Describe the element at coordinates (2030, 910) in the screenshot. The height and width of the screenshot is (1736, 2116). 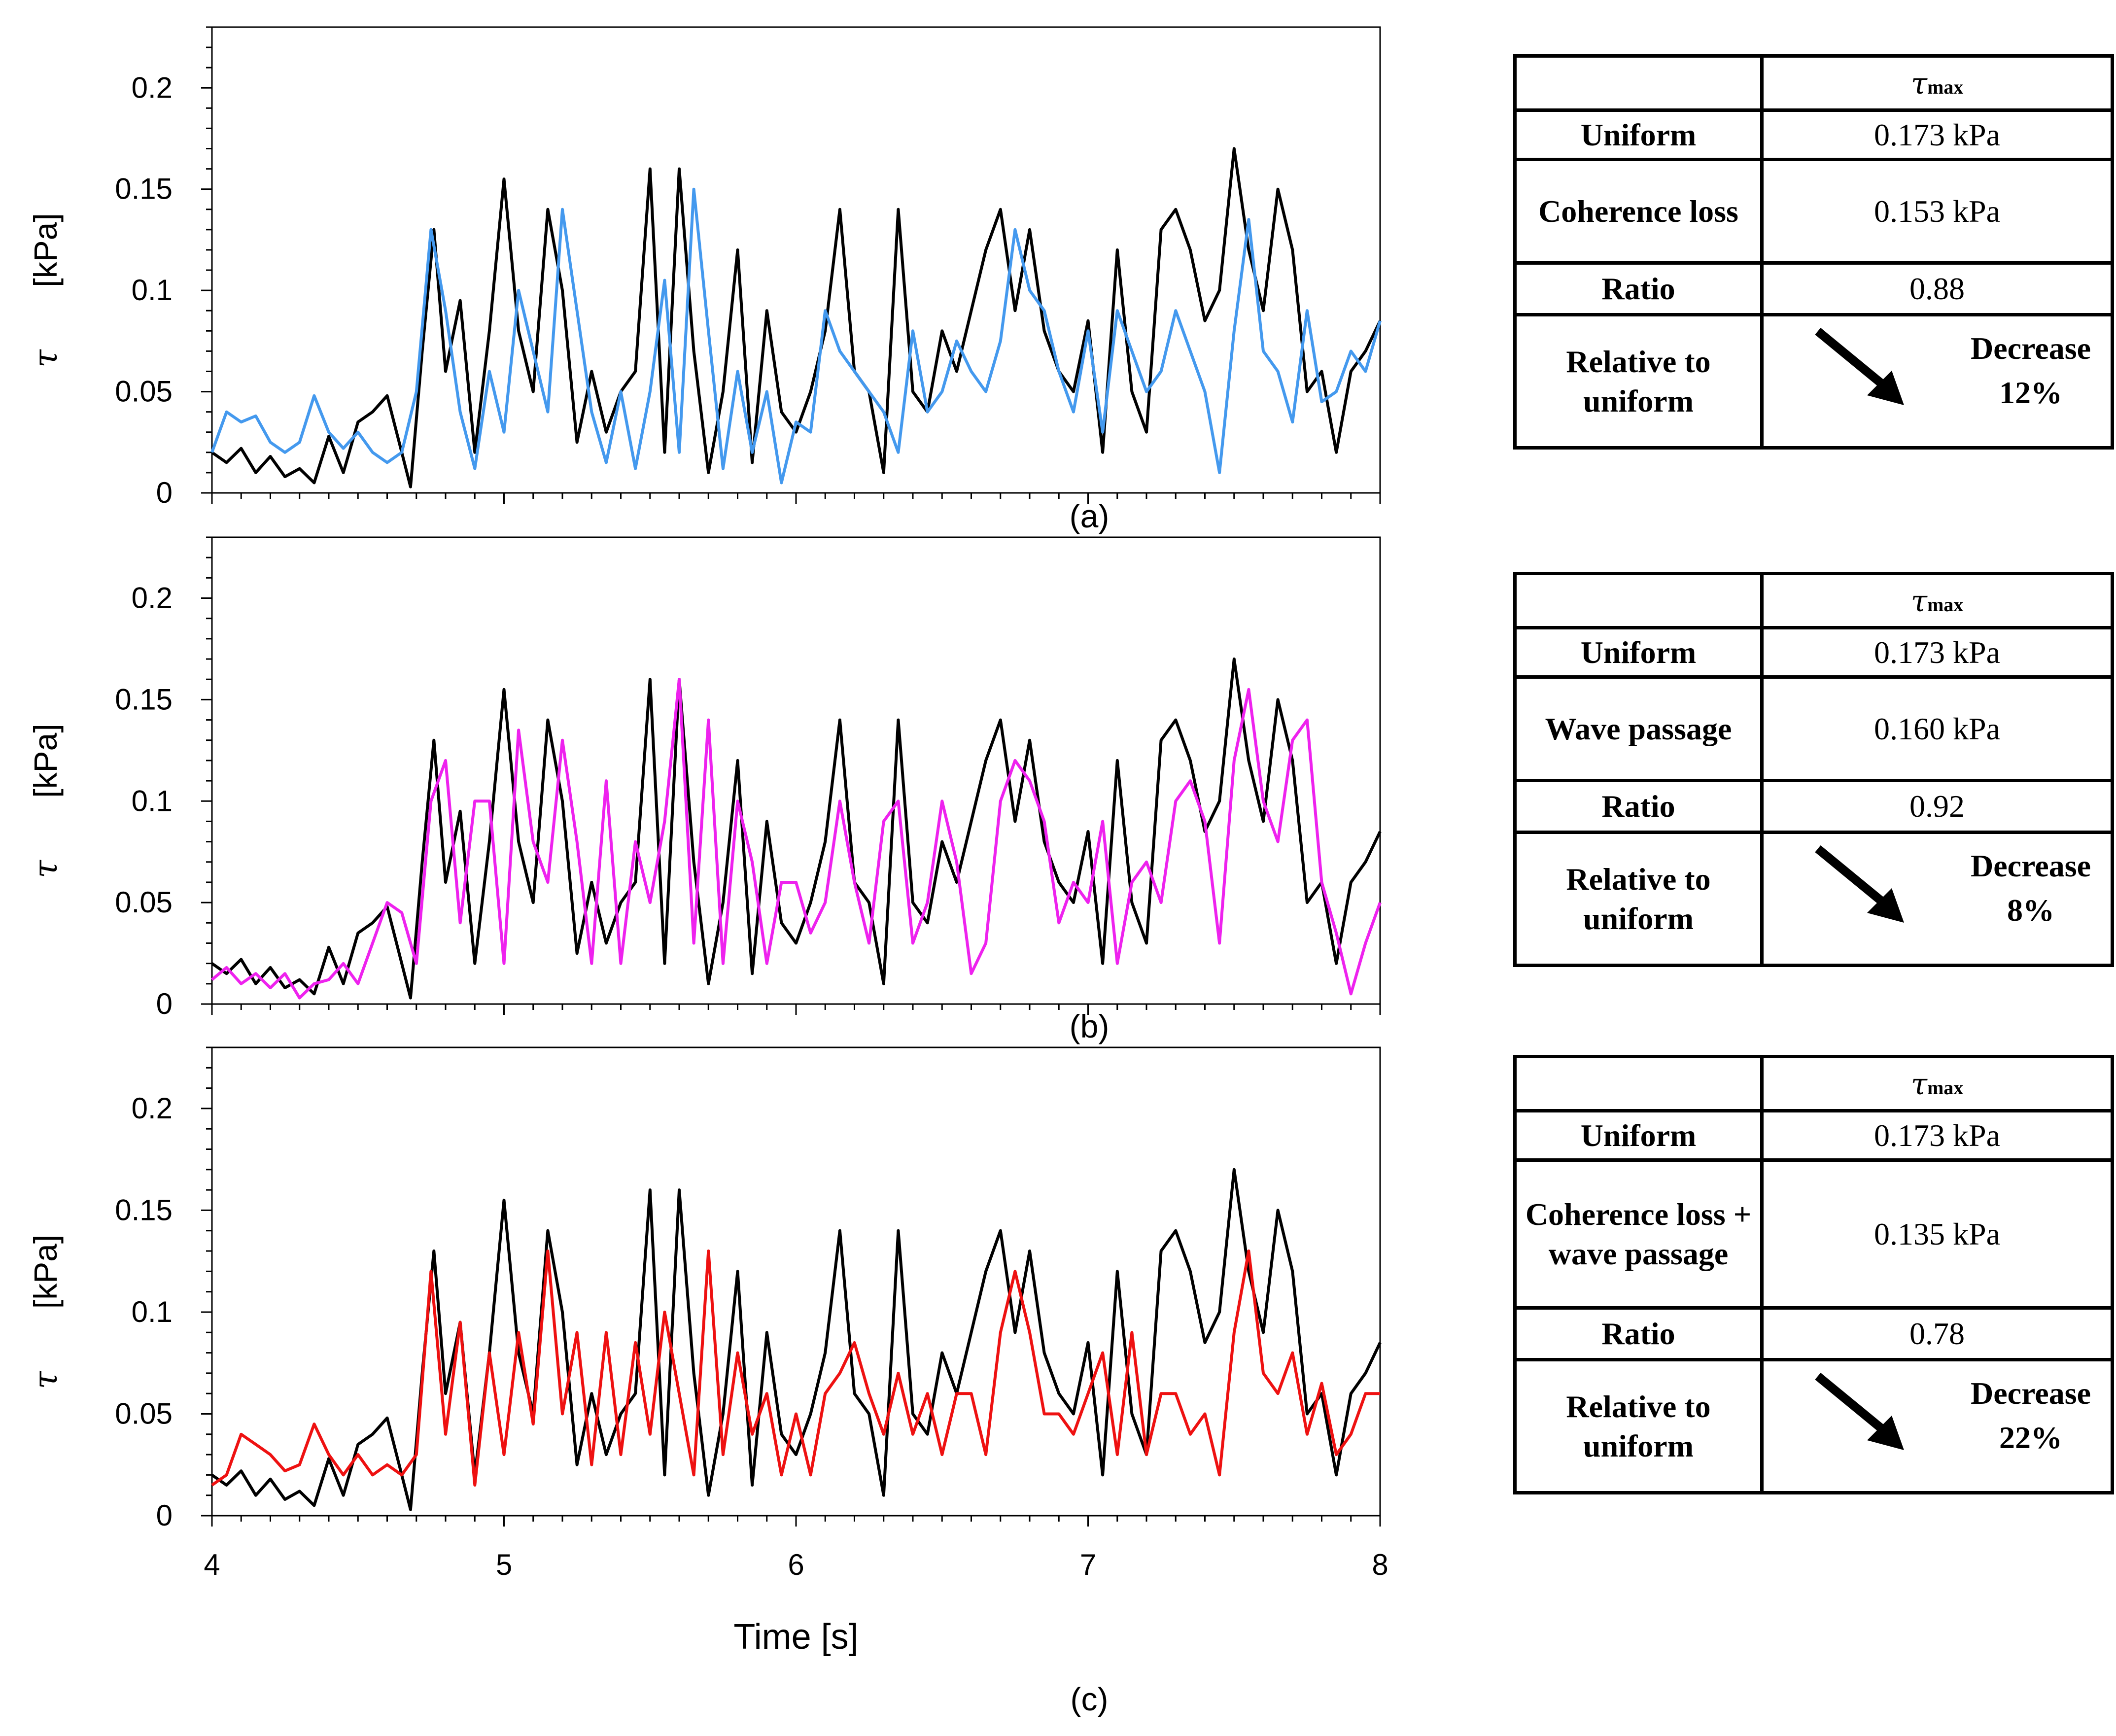
I see `decrease-percent: 8%` at that location.